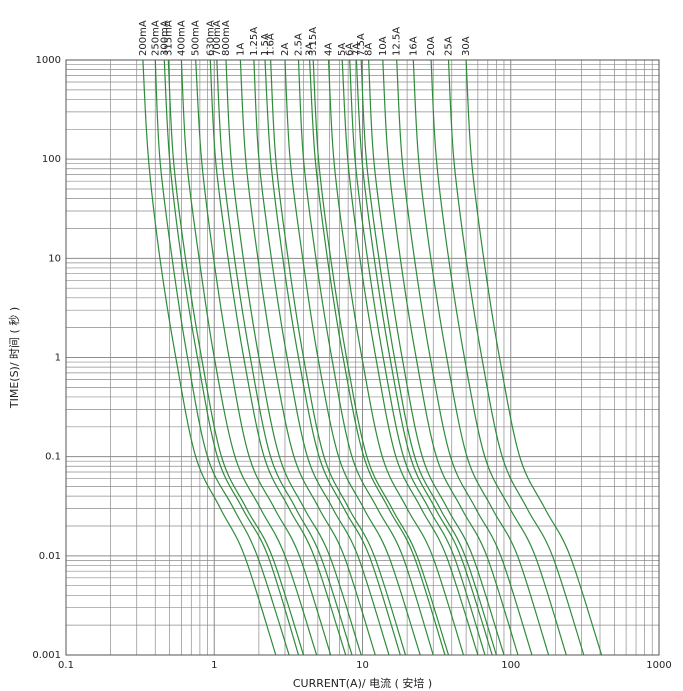 This screenshot has width=683, height=691. What do you see at coordinates (431, 46) in the screenshot?
I see `rating-label-20a: 20A` at bounding box center [431, 46].